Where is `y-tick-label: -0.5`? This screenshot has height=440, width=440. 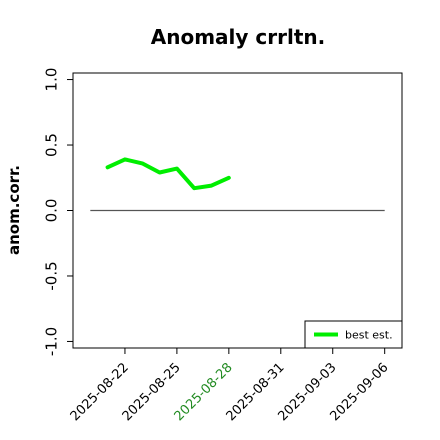 y-tick-label: -0.5 is located at coordinates (51, 275).